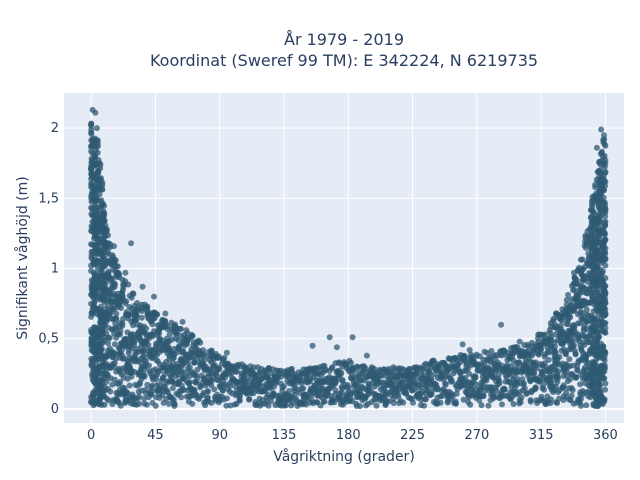  I want to click on x-tick-label: 270, so click(476, 435).